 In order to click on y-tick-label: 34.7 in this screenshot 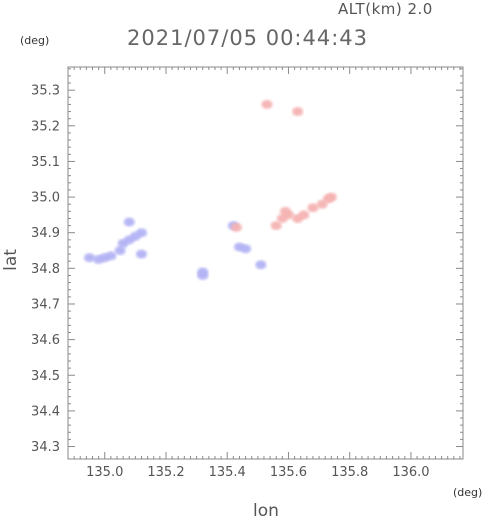, I will do `click(45, 304)`.